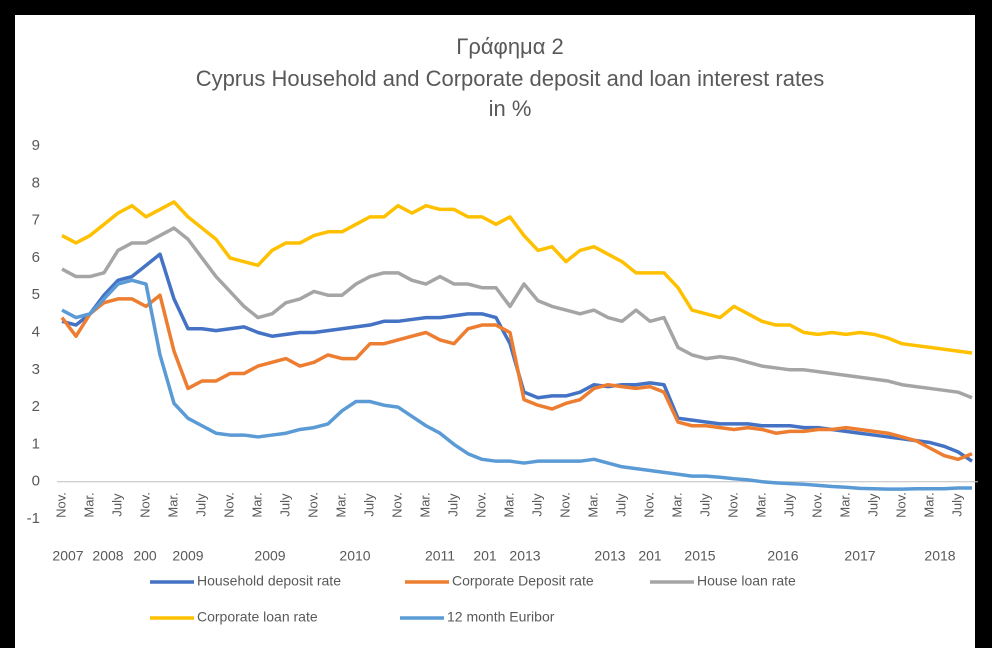 Image resolution: width=992 pixels, height=648 pixels. What do you see at coordinates (36, 257) in the screenshot?
I see `y-tick-label: 6` at bounding box center [36, 257].